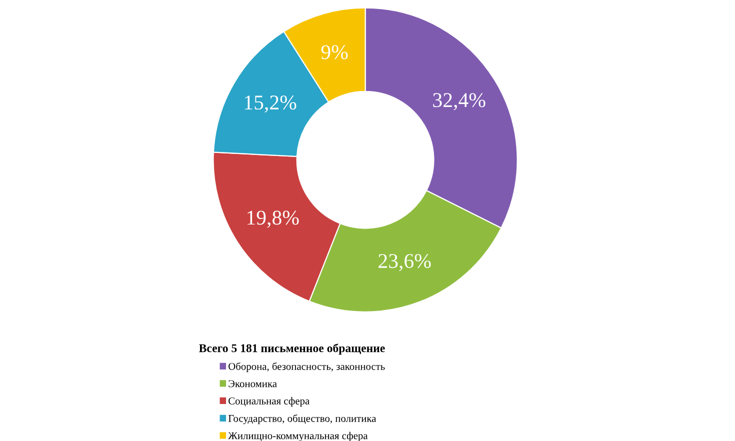  What do you see at coordinates (334, 52) in the screenshot?
I see `data-label: 9%` at bounding box center [334, 52].